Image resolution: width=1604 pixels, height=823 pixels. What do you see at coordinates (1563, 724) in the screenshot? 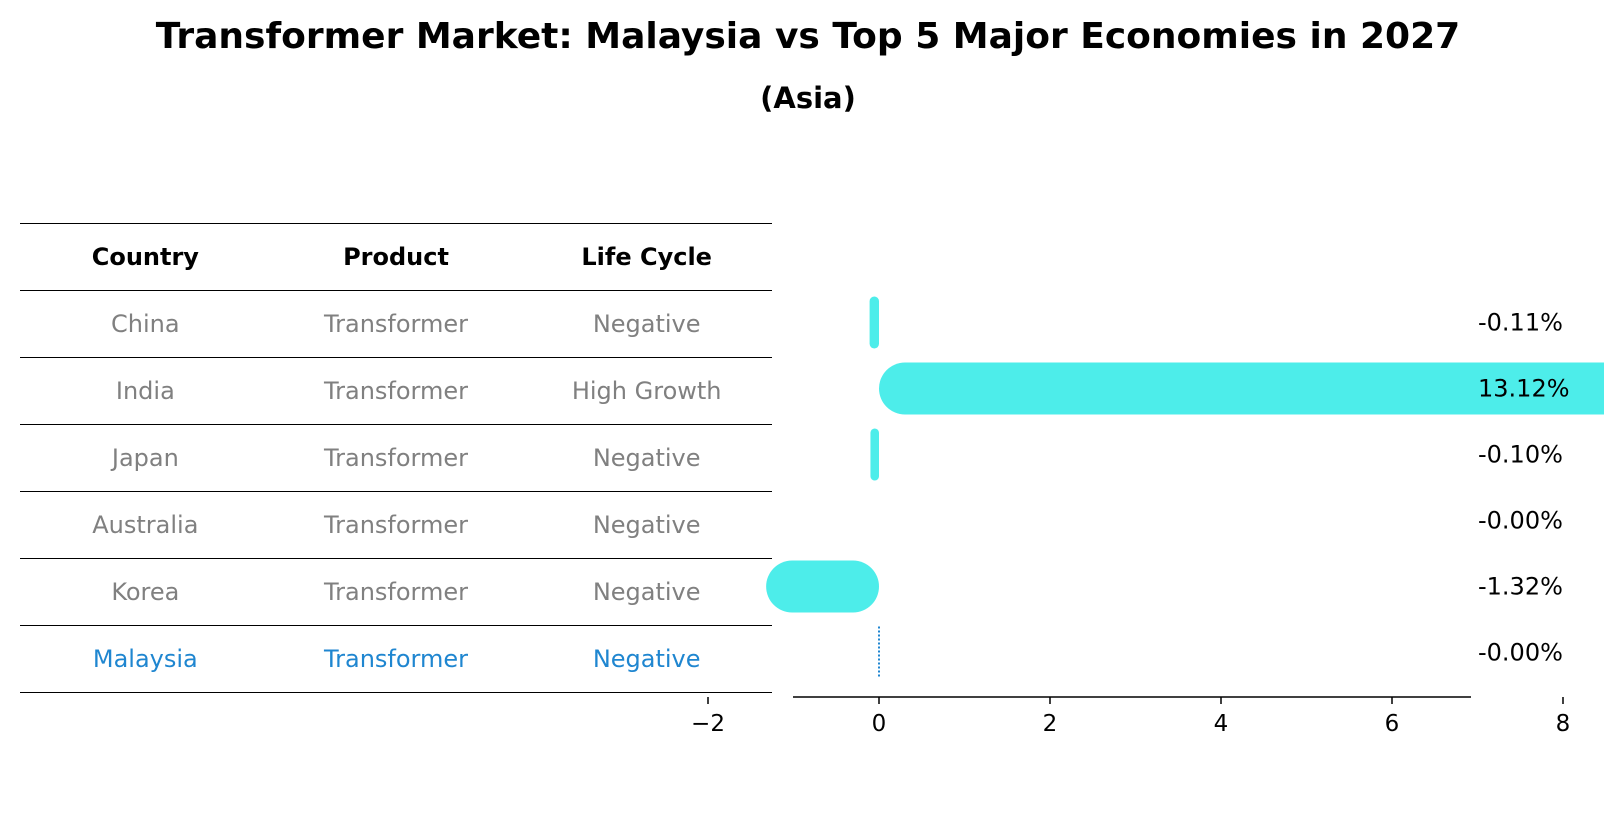
I see `x-tick-label: 8` at bounding box center [1563, 724].